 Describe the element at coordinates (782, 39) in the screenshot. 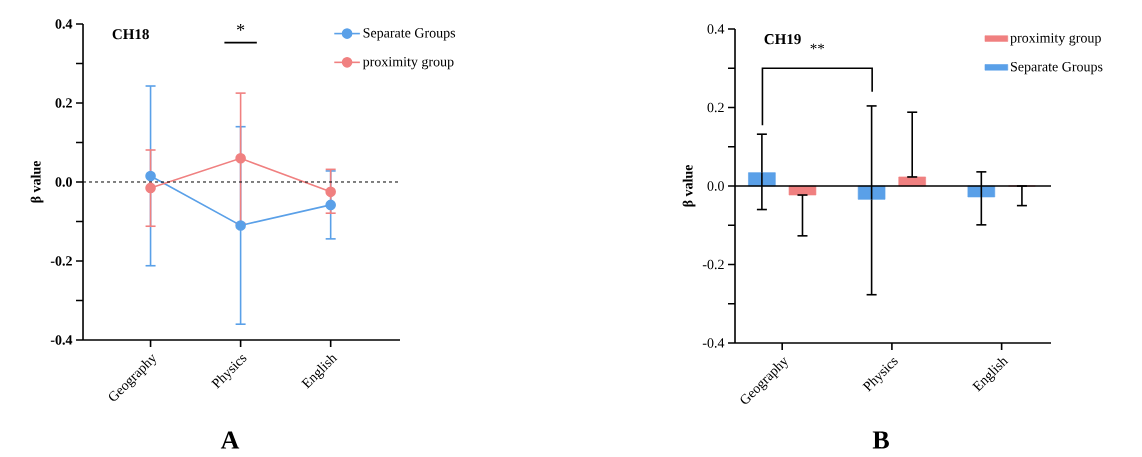

I see `chart-title: CH19` at that location.